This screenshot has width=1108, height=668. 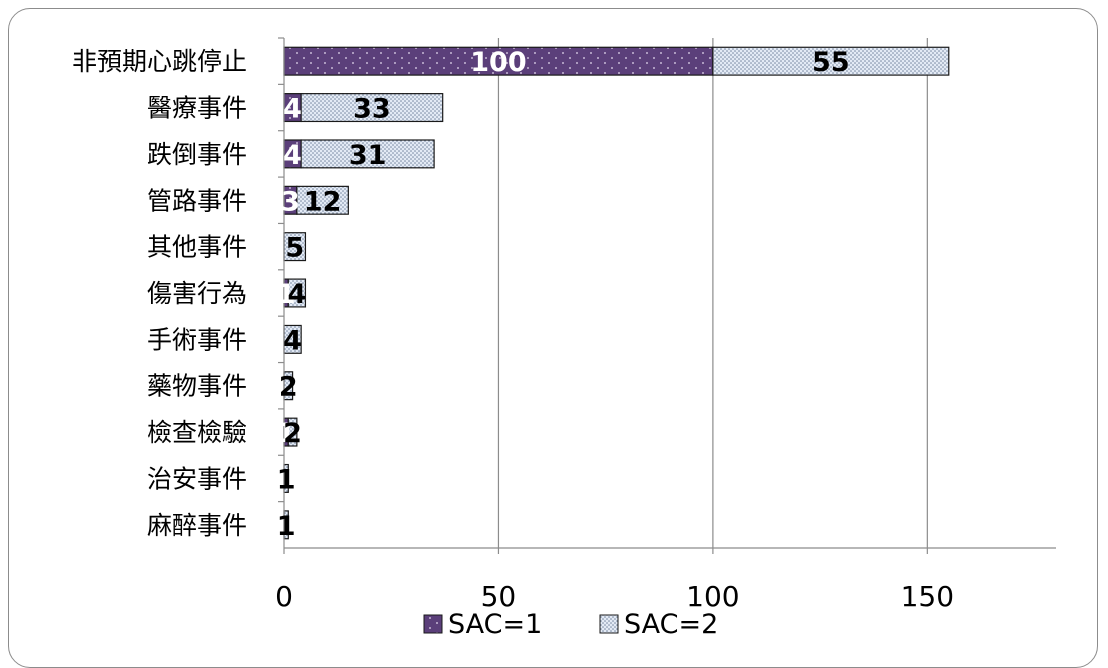 I want to click on x-tick-label: 0, so click(x=284, y=596).